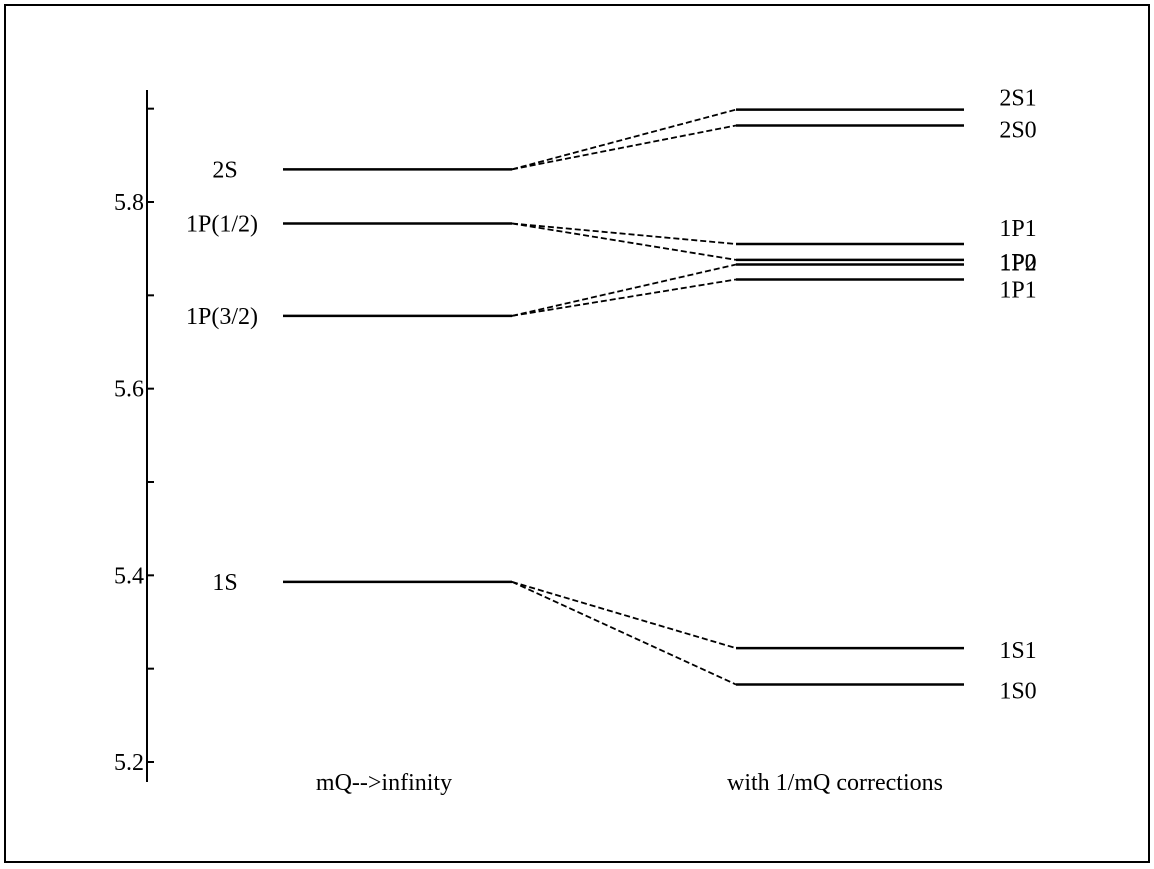 Image resolution: width=1154 pixels, height=869 pixels. Describe the element at coordinates (1017, 130) in the screenshot. I see `right-level-label: 2S0` at that location.